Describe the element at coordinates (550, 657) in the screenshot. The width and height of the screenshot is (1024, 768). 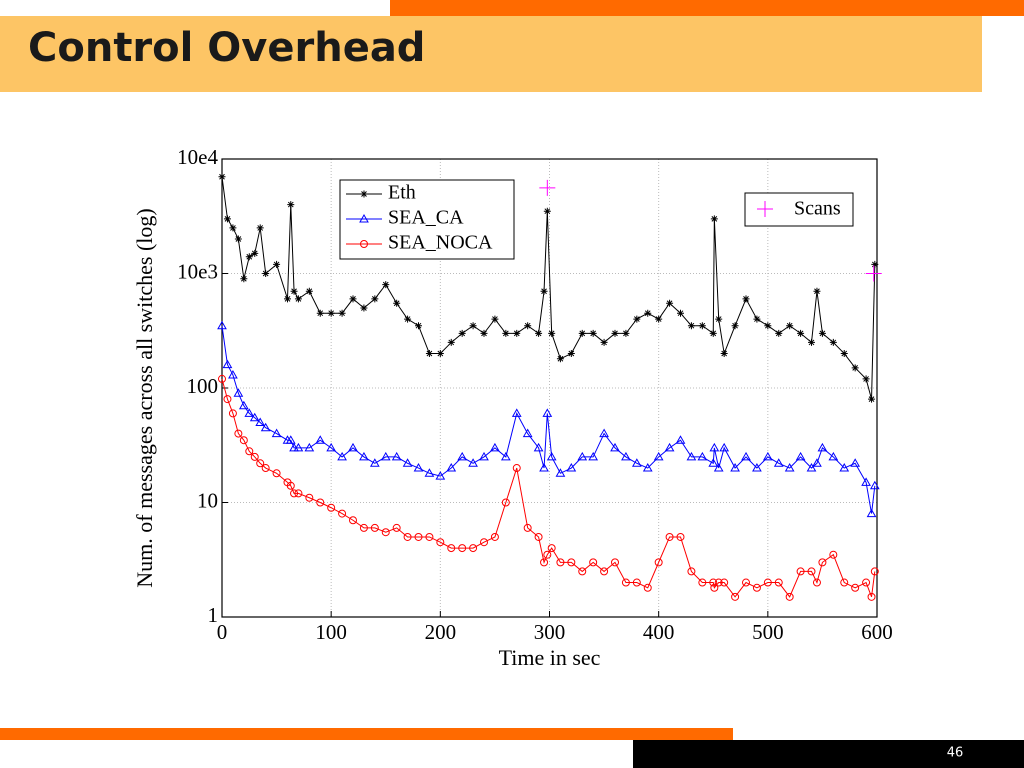
I see `x-axis-label: Time in sec` at that location.